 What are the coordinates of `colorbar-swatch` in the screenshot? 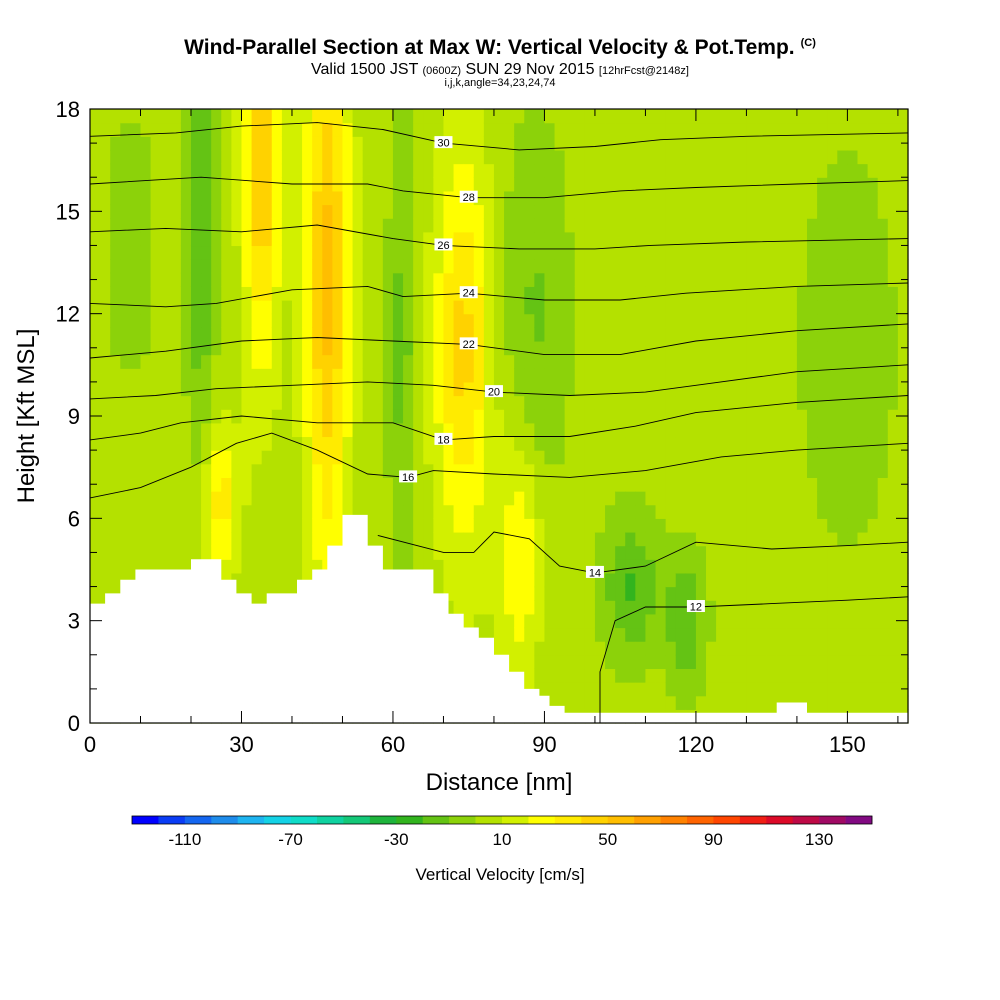 It's located at (542, 820).